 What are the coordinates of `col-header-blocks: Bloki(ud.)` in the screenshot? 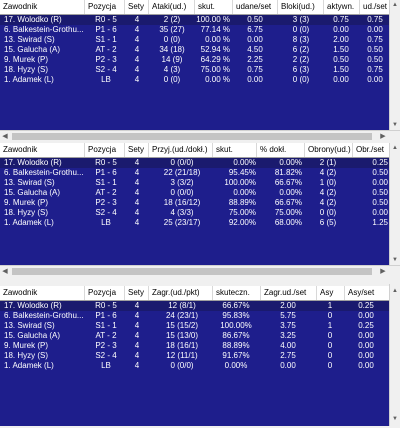 It's located at (301, 7).